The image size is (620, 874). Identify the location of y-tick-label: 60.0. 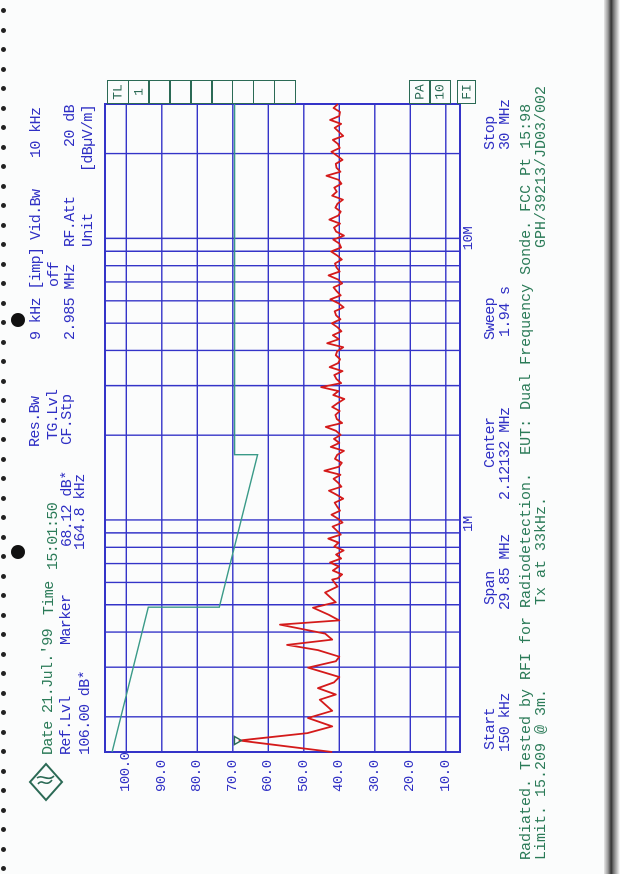
(268, 776).